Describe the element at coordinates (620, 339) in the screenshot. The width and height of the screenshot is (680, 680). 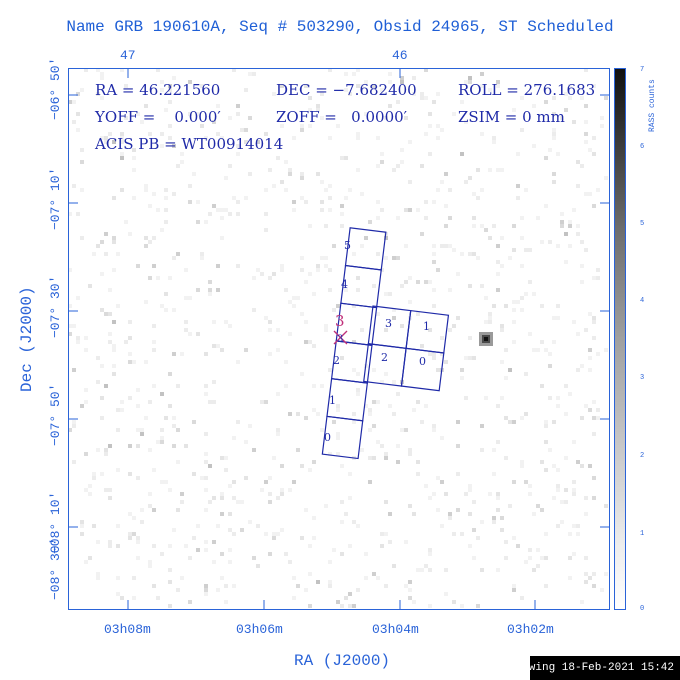
I see `colorbar` at that location.